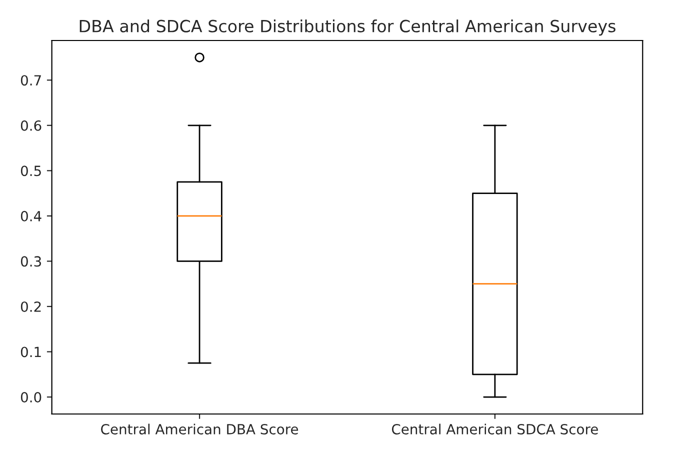  Describe the element at coordinates (30, 80) in the screenshot. I see `y-tick-label: 0.7` at that location.